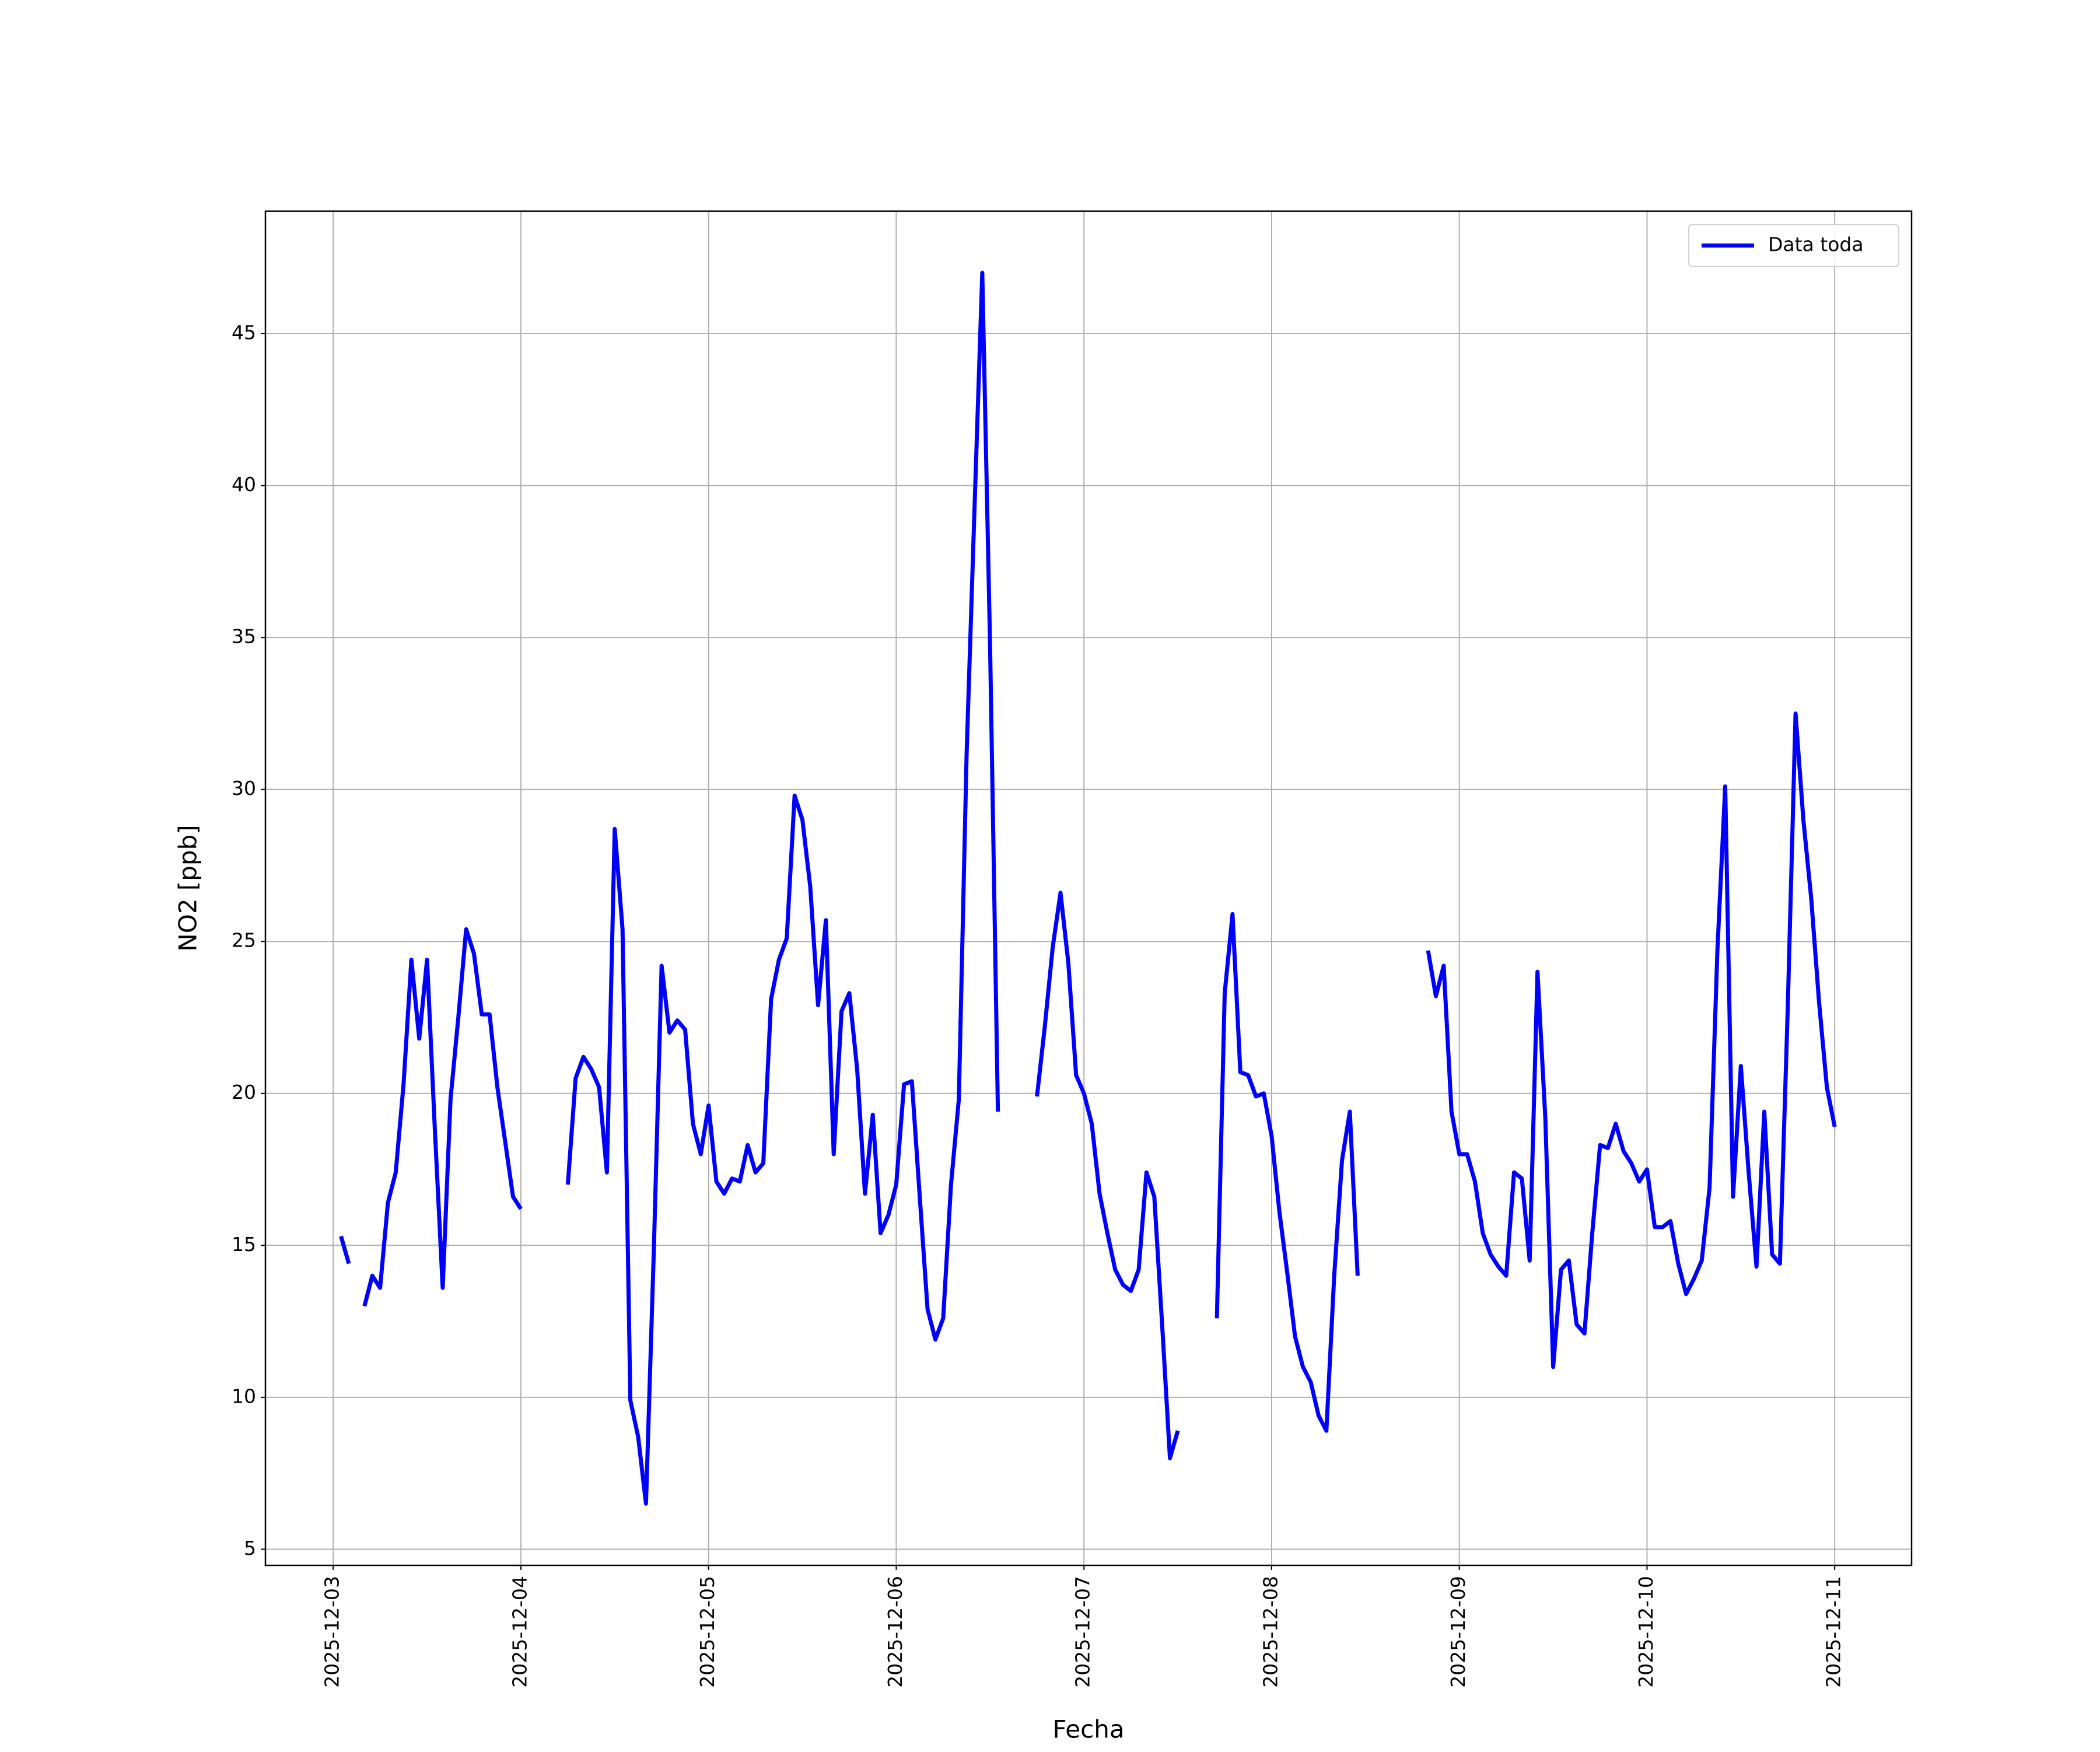 This screenshot has width=2100, height=1752. I want to click on y-tick-label: 20, so click(244, 1092).